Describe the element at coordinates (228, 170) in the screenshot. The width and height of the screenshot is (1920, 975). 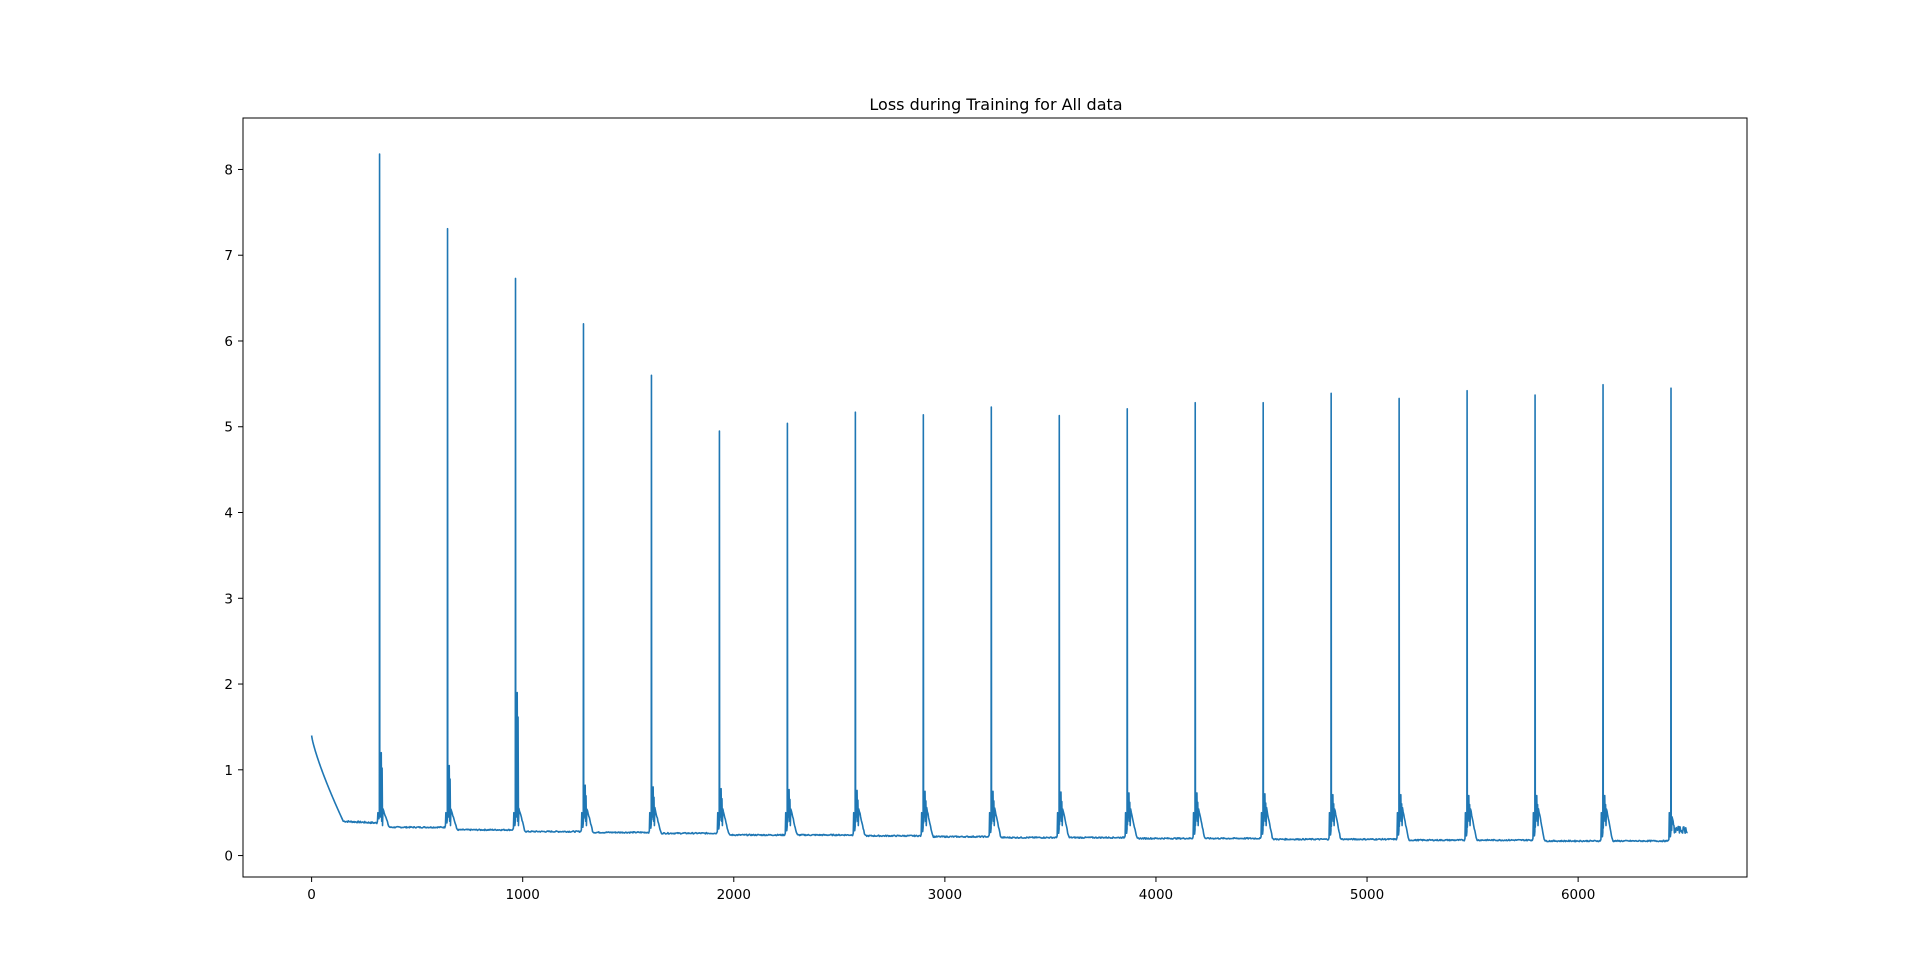
I see `y-tick-label: 8` at that location.